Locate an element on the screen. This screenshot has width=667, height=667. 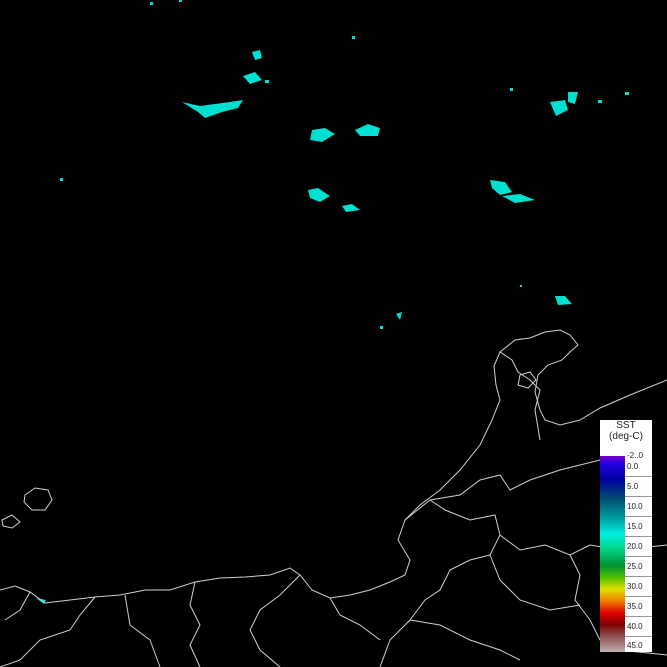
legend-label: 15.0 is located at coordinates (635, 526).